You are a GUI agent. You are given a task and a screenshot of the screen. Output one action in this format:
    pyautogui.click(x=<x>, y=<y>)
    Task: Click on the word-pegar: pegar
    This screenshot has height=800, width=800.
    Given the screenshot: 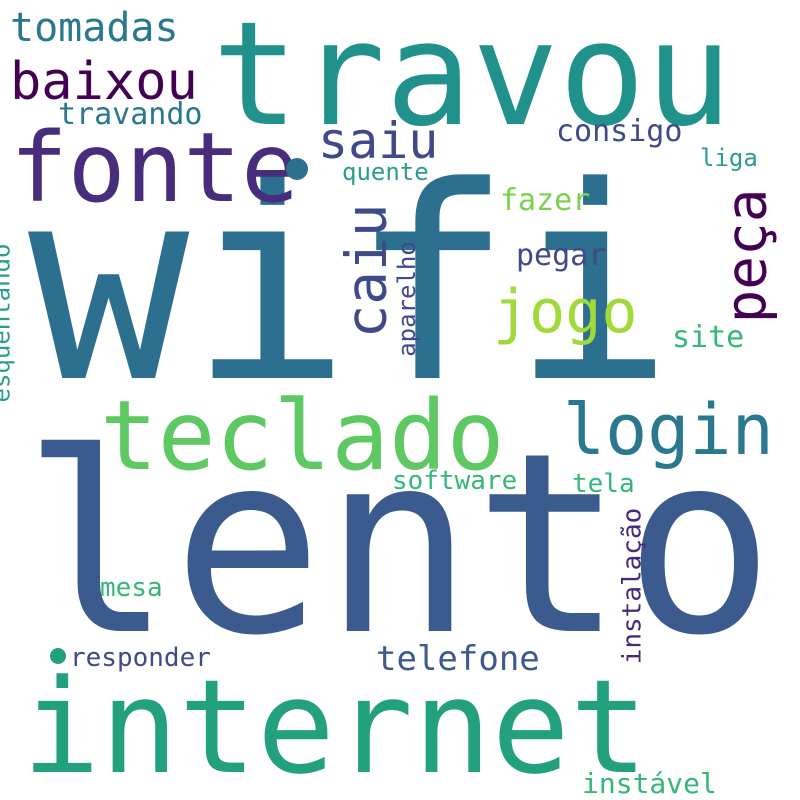 What is the action you would take?
    pyautogui.click(x=561, y=256)
    